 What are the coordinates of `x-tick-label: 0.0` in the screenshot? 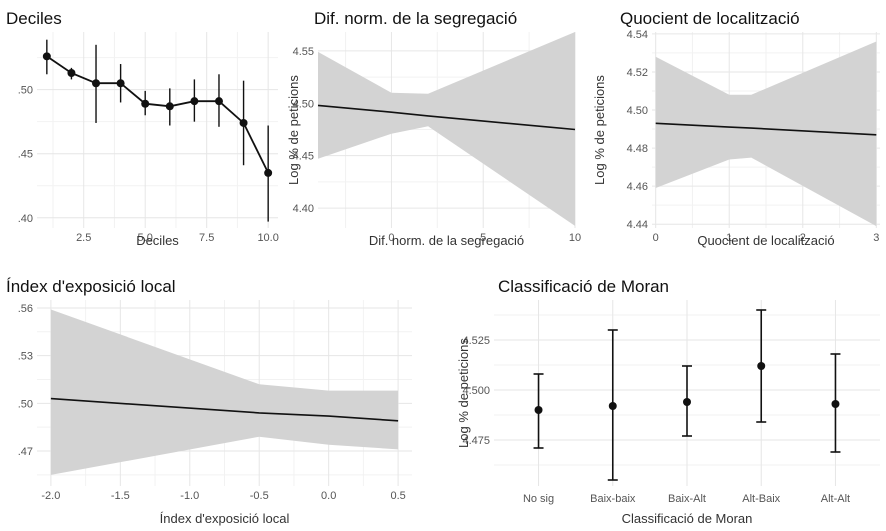 It's located at (328, 496).